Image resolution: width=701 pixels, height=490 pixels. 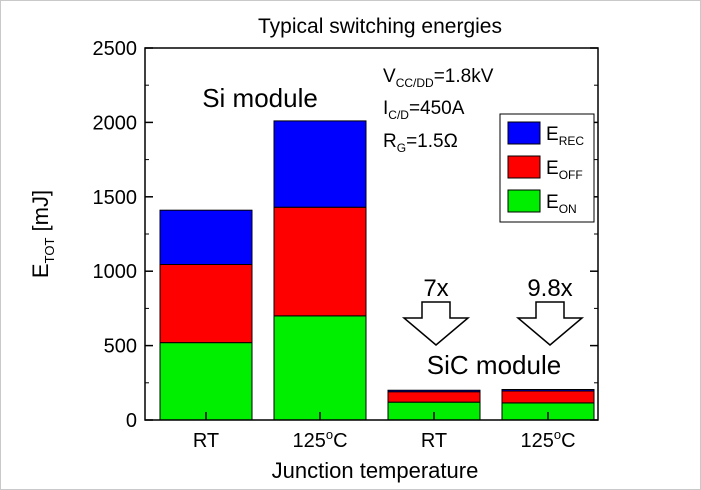 I want to click on y-axis-label-unit: [mJ], so click(x=40, y=214).